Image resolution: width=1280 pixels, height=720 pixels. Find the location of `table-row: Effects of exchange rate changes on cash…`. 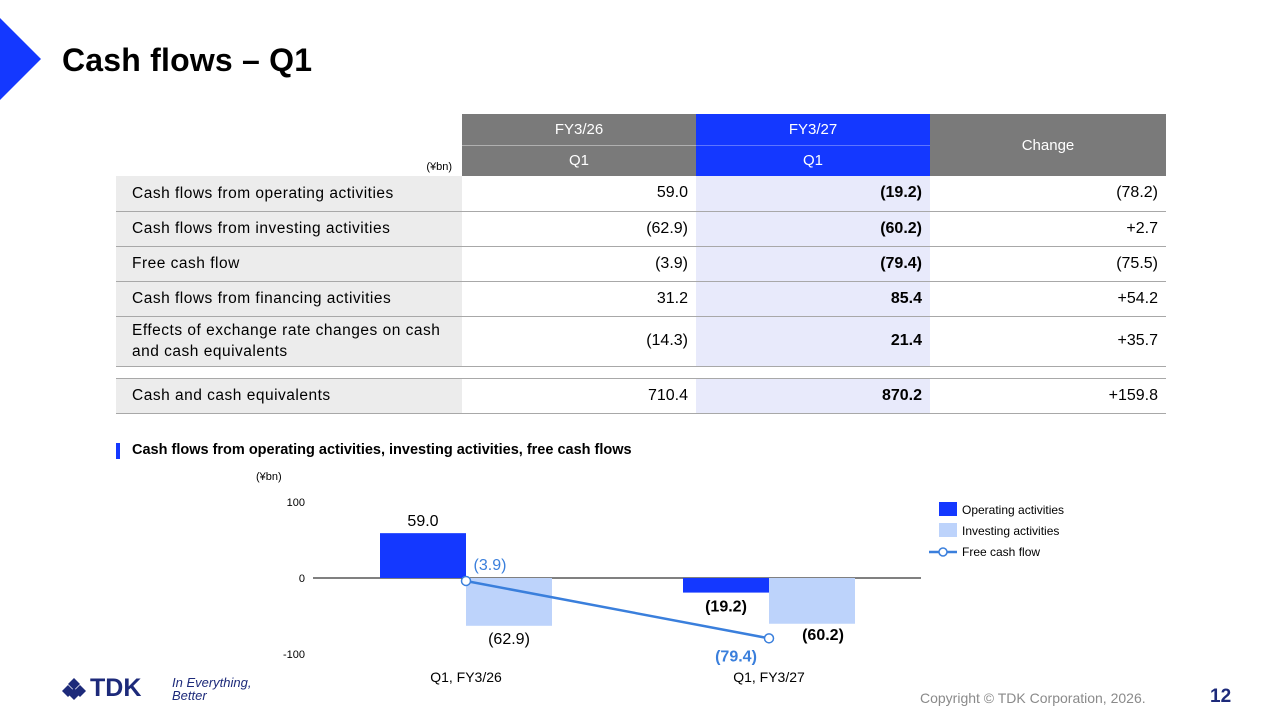

table-row: Effects of exchange rate changes on cash… is located at coordinates (641, 341).